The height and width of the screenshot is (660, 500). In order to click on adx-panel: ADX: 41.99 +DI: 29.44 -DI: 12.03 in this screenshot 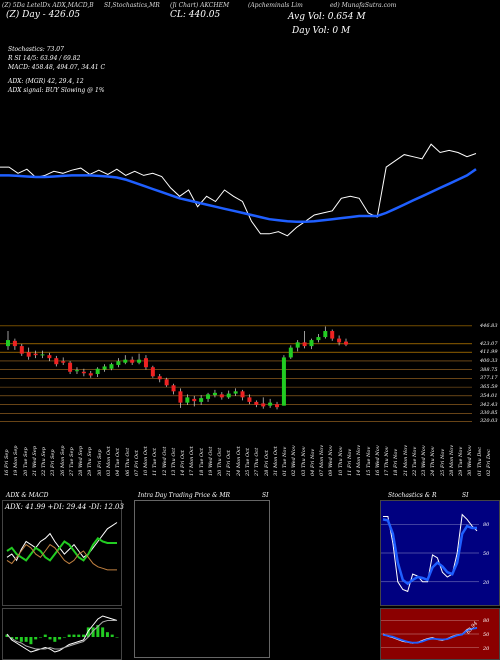, I will do `click(63, 553)`.